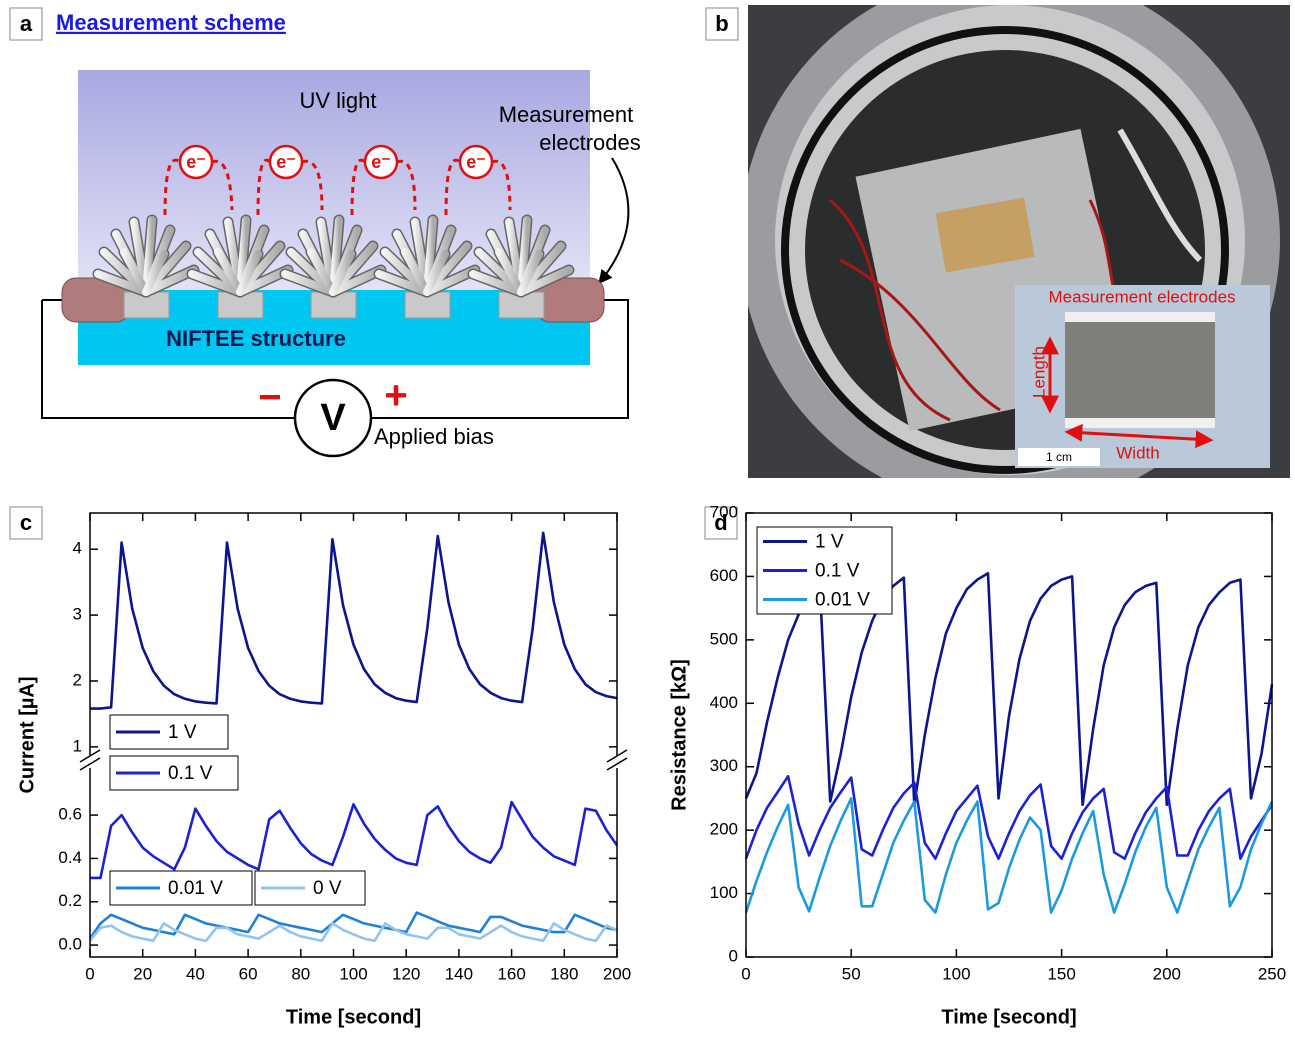 The width and height of the screenshot is (1295, 1038). Describe the element at coordinates (590, 142) in the screenshot. I see `electrodes-label: electrodes` at that location.